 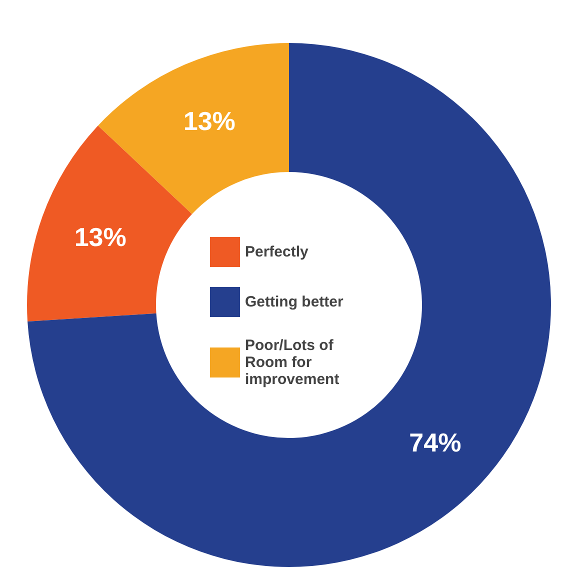 I want to click on legend-label: Perfectly, so click(x=277, y=252).